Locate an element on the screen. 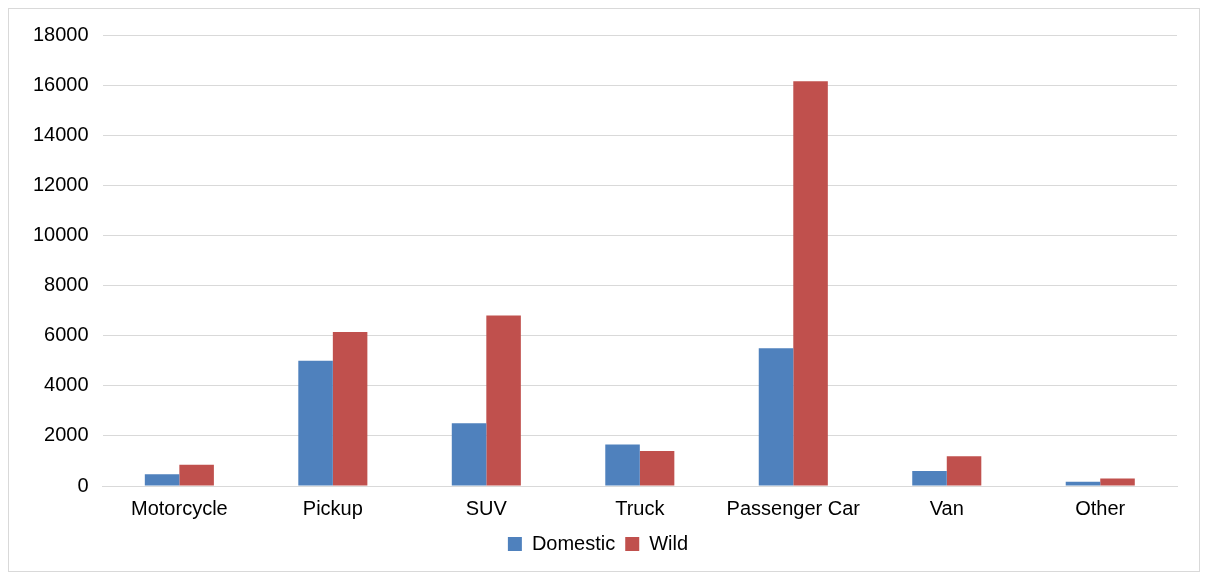 This screenshot has height=580, width=1207. x-tick-label: Van is located at coordinates (946, 507).